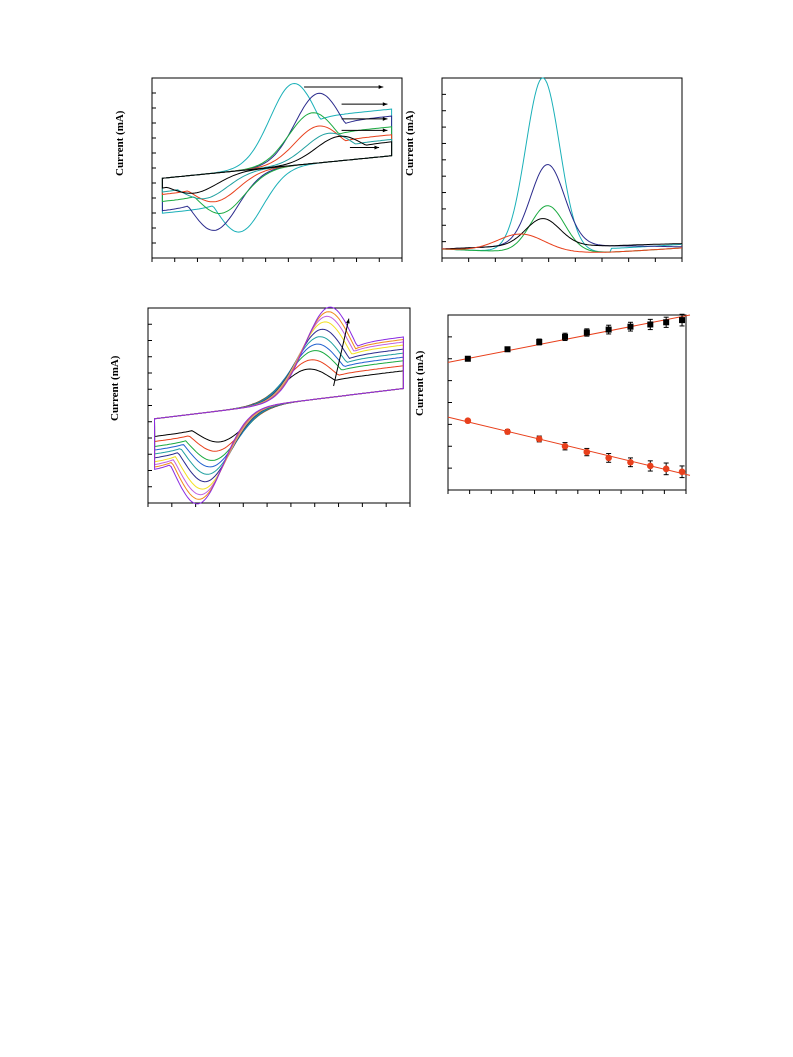  I want to click on plot-frame, so click(562, 168).